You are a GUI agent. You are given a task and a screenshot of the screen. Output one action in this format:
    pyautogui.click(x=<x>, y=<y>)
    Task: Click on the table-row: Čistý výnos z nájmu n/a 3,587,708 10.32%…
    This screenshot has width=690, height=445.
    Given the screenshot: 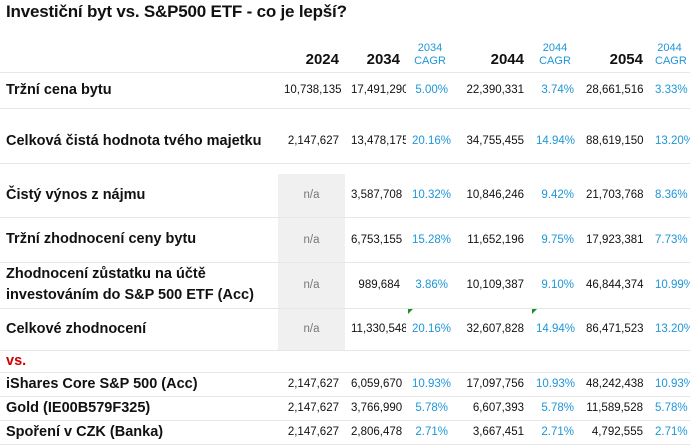 What is the action you would take?
    pyautogui.click(x=345, y=196)
    